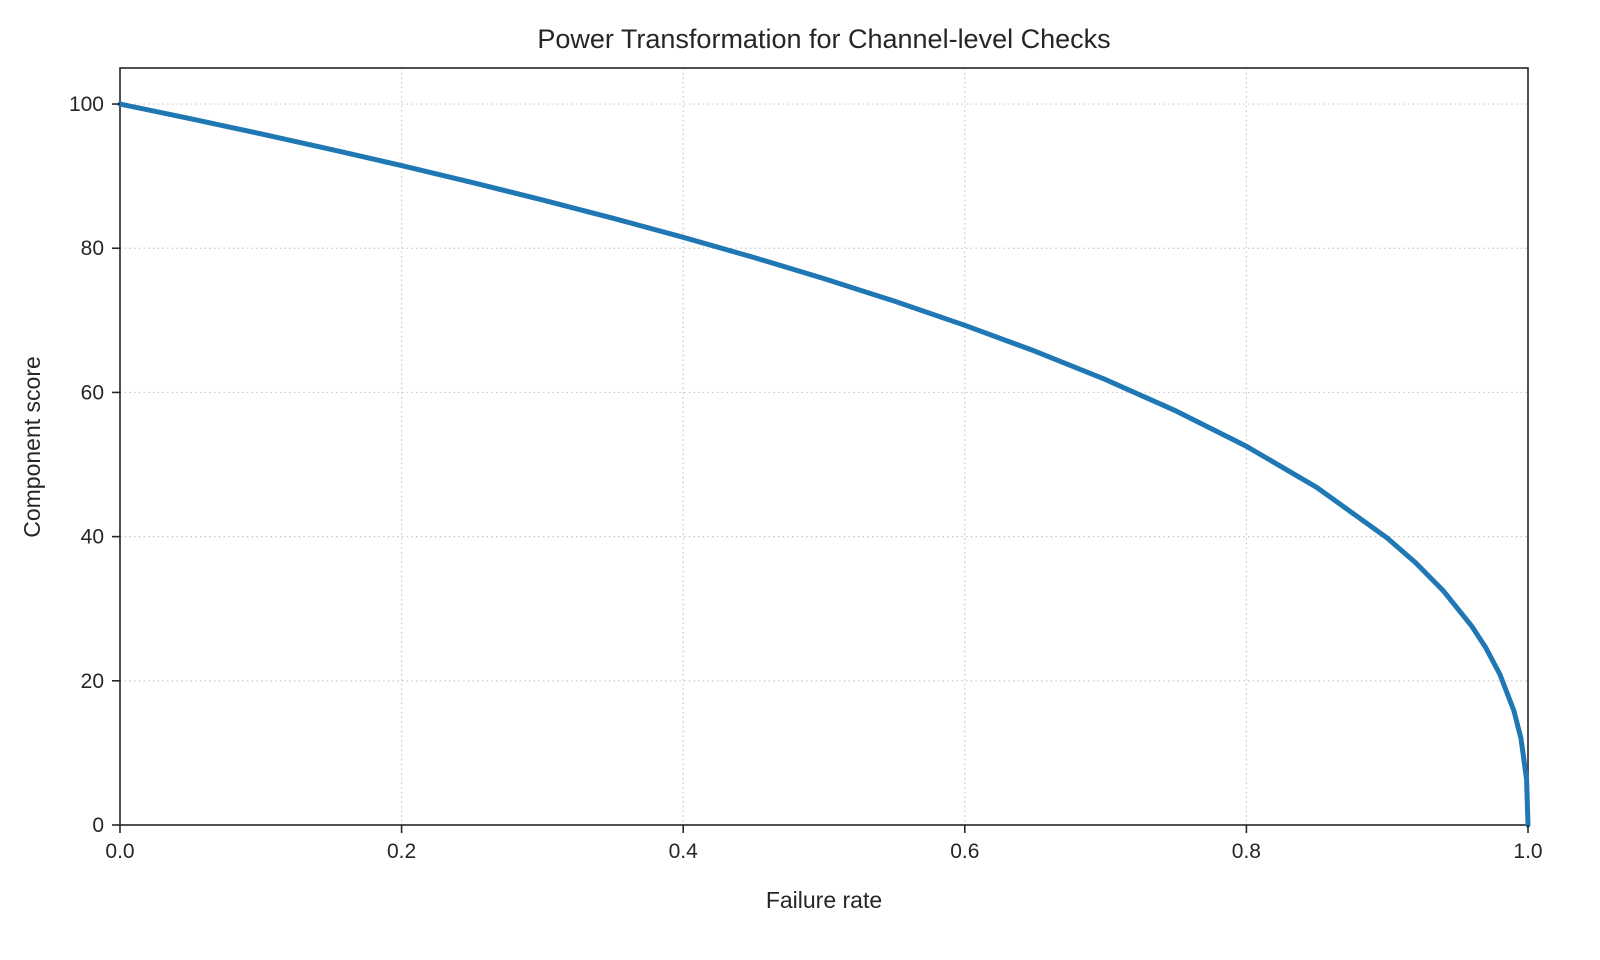 This screenshot has height=960, width=1600. What do you see at coordinates (92, 681) in the screenshot?
I see `y-tick-label: 20` at bounding box center [92, 681].